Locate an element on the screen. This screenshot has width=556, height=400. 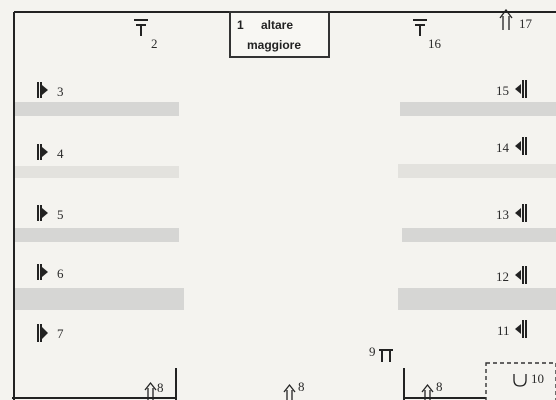
stoup-icon is located at coordinates (520, 380).